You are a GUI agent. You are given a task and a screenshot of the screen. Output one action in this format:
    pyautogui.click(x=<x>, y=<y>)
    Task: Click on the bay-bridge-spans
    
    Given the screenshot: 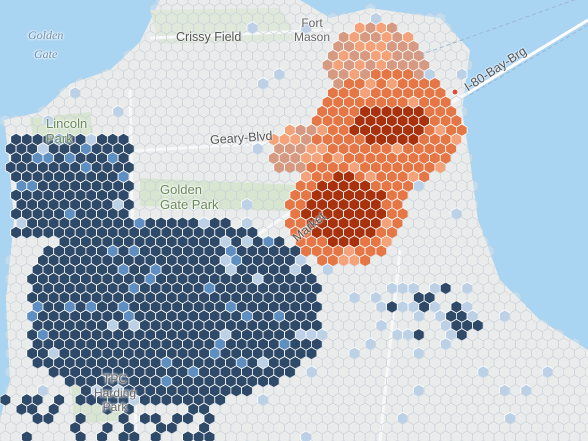 What is the action you would take?
    pyautogui.click(x=503, y=48)
    